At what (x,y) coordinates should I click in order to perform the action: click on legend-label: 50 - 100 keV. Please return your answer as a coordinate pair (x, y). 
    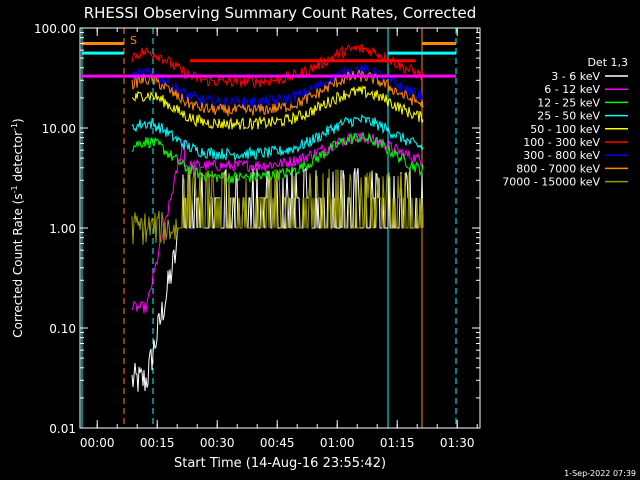
    Looking at the image, I should click on (565, 129).